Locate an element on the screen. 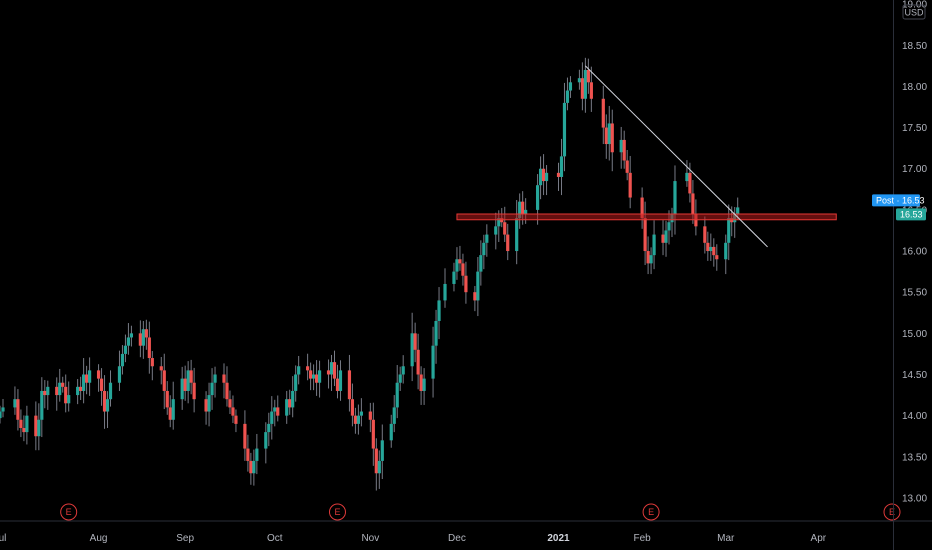  price-axis-label: 15.00 is located at coordinates (914, 334).